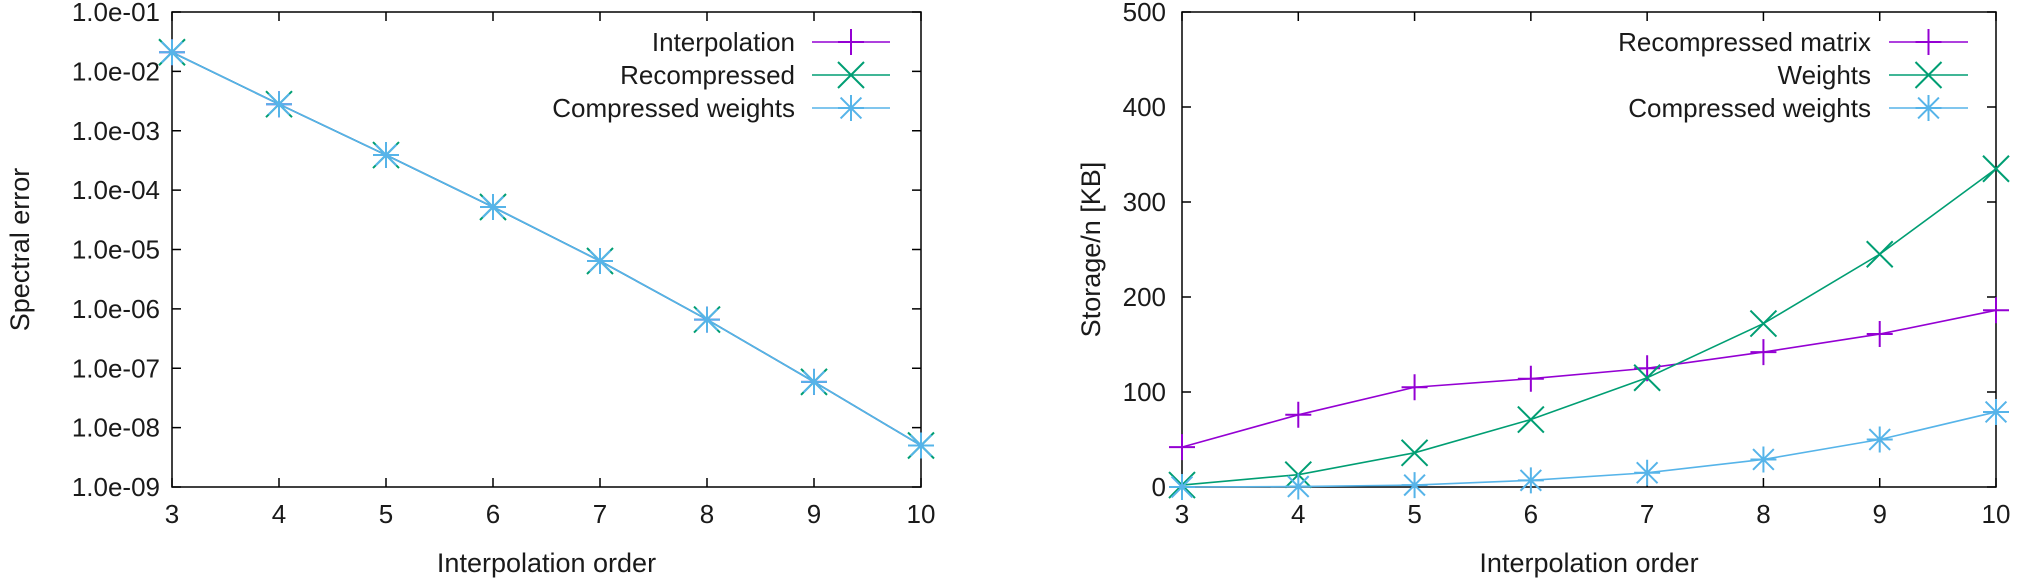 The image size is (2021, 588). What do you see at coordinates (116, 13) in the screenshot?
I see `y-tick-label: 1.0e-01` at bounding box center [116, 13].